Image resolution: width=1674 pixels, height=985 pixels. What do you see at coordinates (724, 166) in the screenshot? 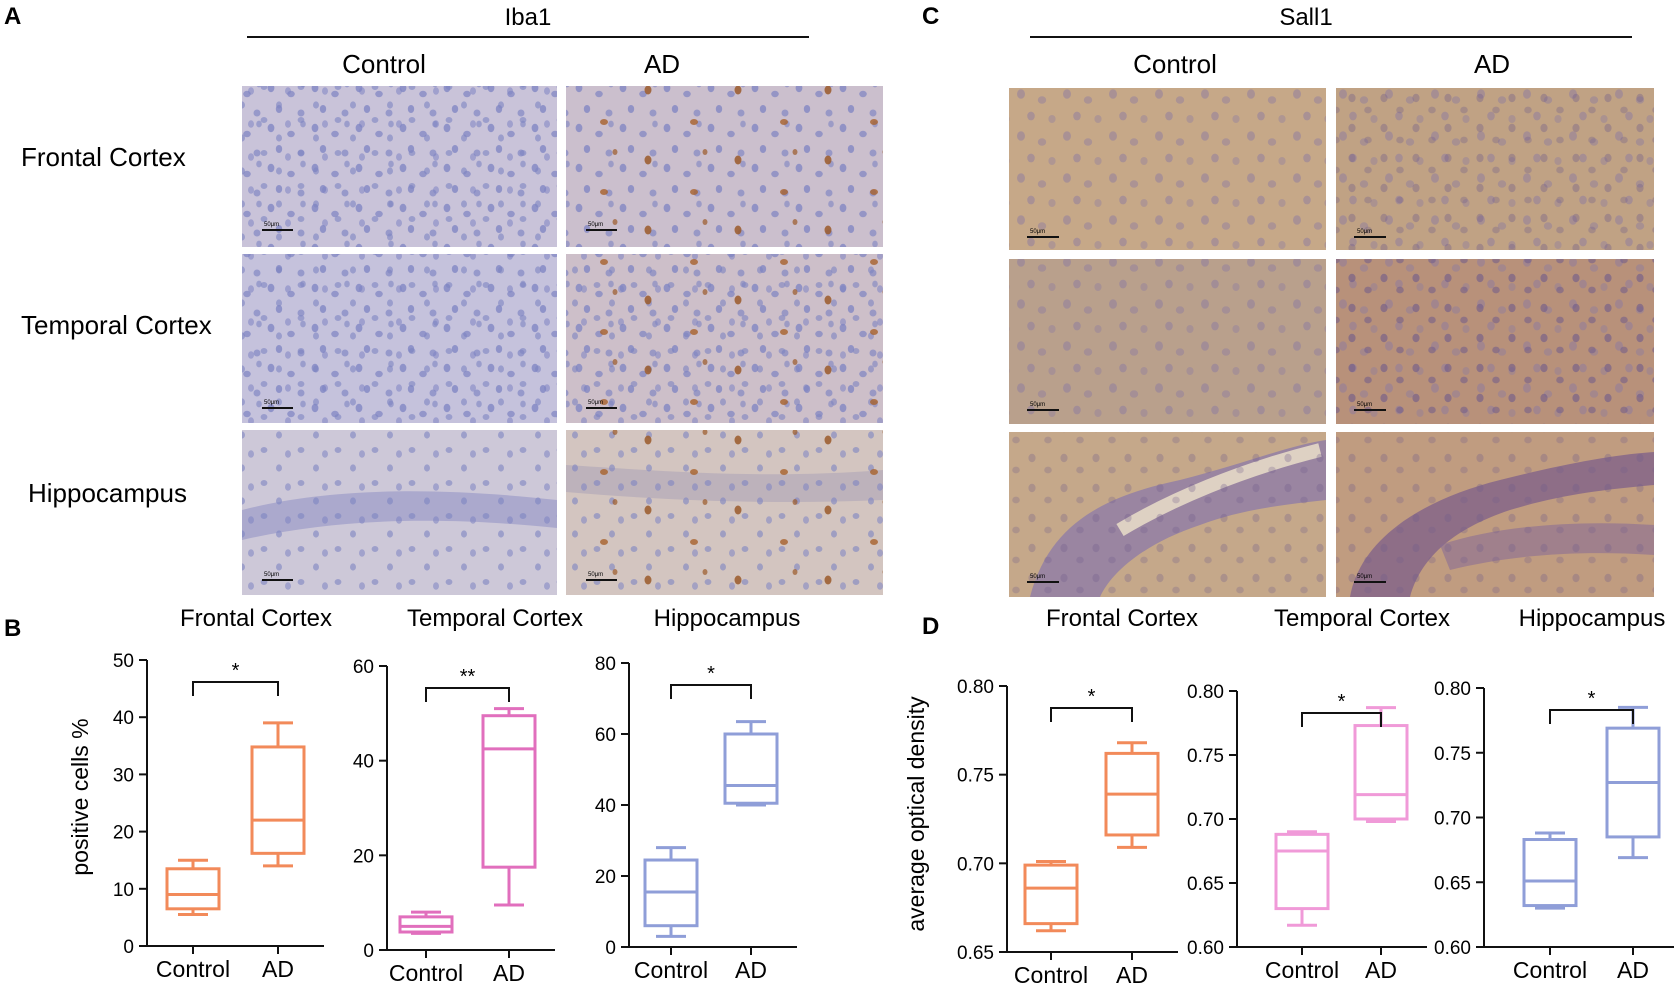
I see `micrograph-iba1-ad-frontal: 50μm` at bounding box center [724, 166].